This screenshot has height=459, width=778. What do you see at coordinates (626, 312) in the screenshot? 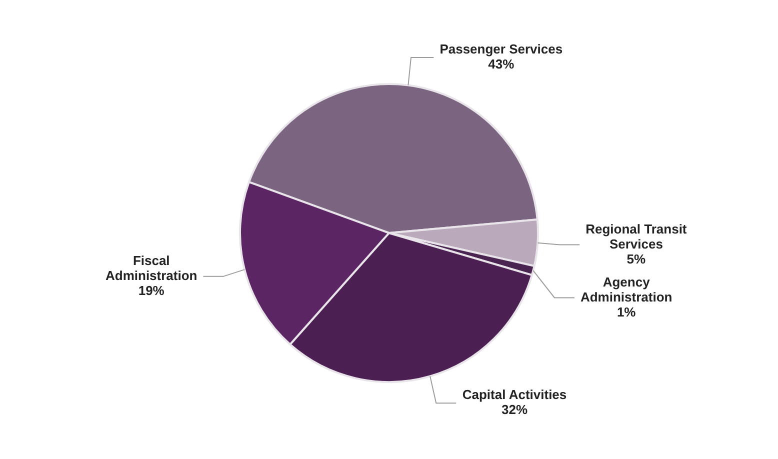
I see `data-label: 1%` at bounding box center [626, 312].